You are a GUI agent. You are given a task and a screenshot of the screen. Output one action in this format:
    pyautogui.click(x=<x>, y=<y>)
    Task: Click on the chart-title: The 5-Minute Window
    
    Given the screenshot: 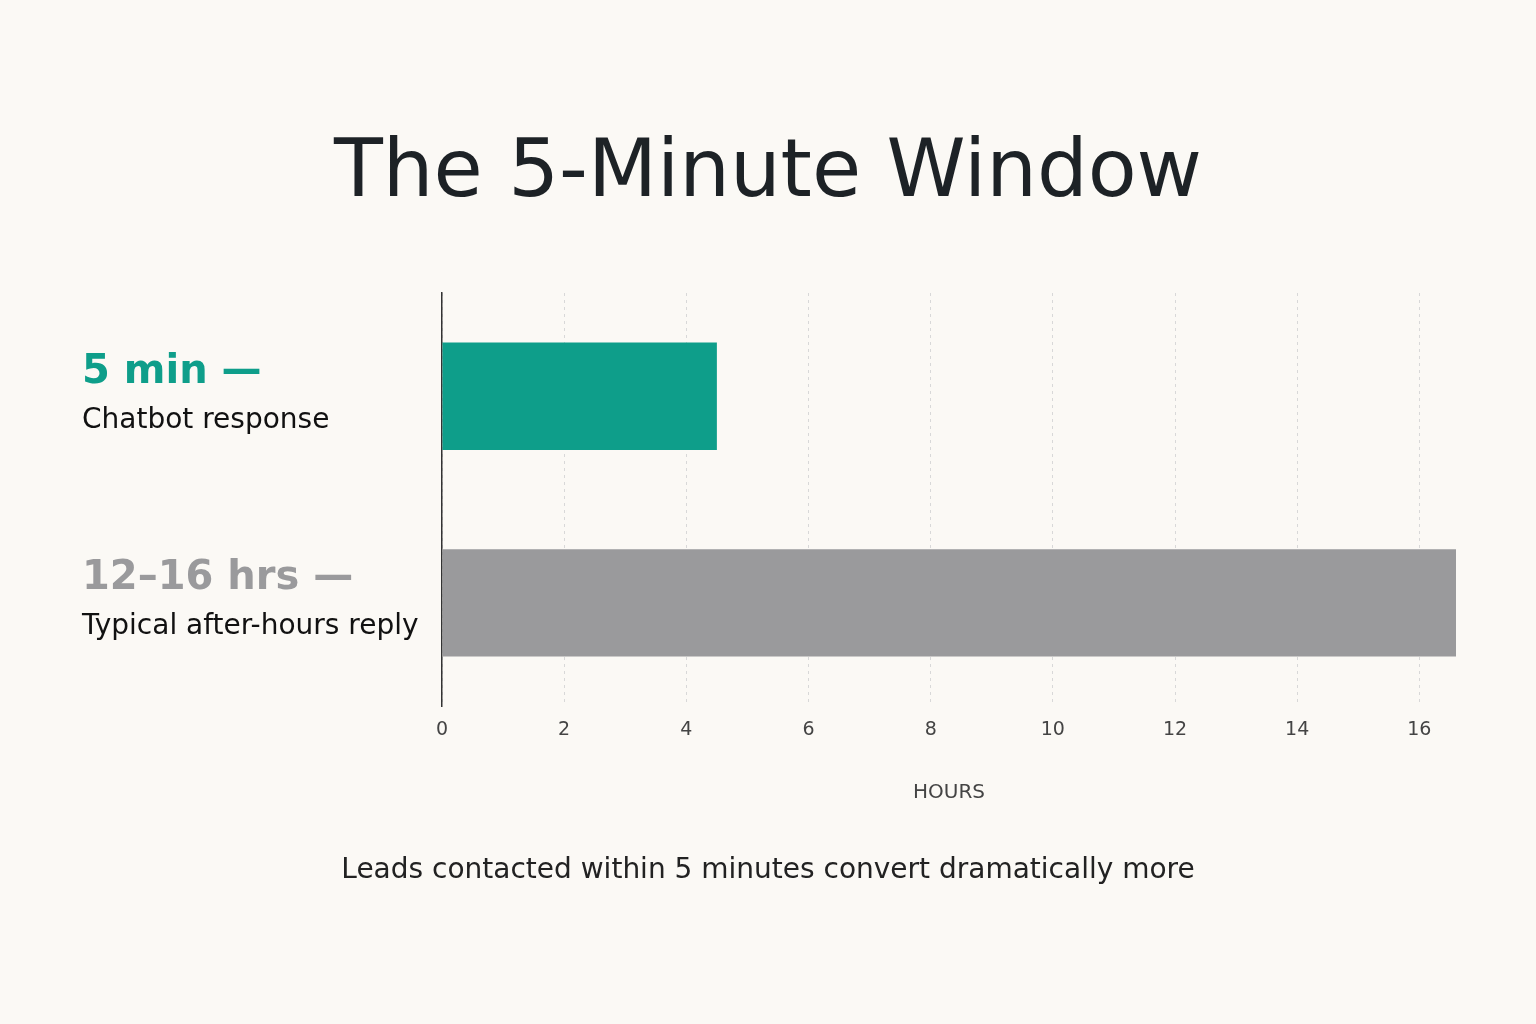 What is the action you would take?
    pyautogui.click(x=768, y=168)
    